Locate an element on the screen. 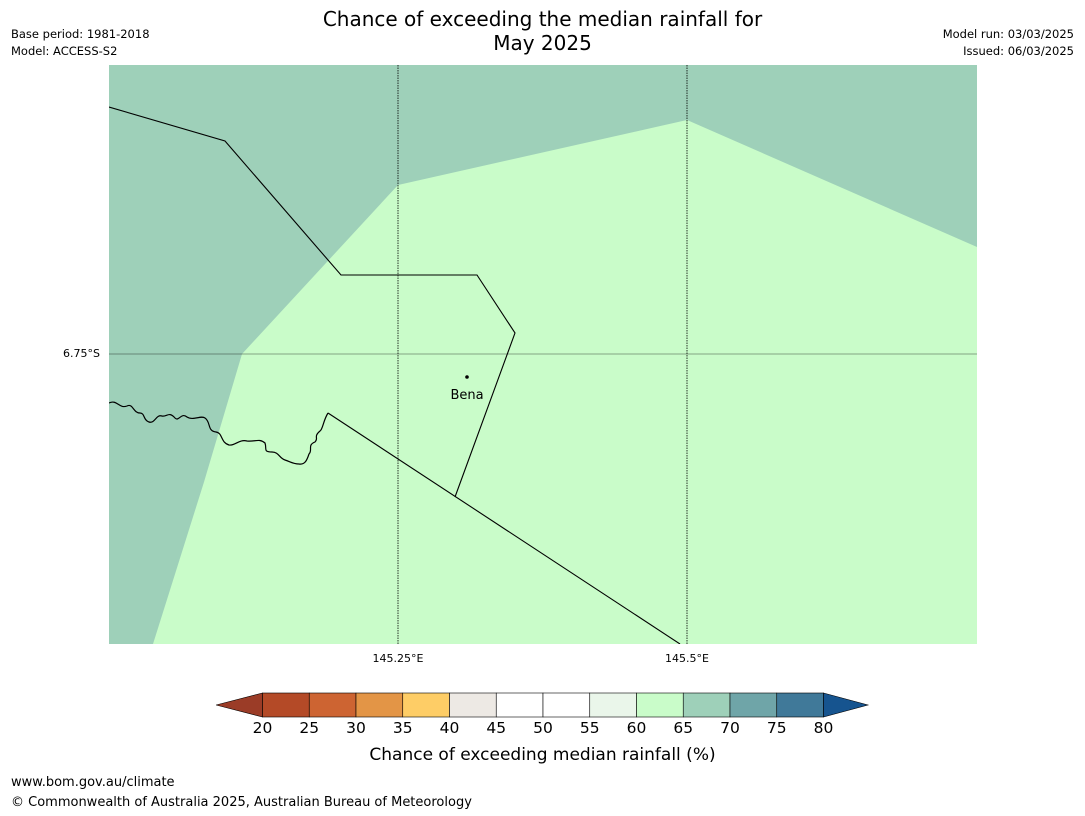 Image resolution: width=1085 pixels, height=816 pixels. bena-marker is located at coordinates (467, 377).